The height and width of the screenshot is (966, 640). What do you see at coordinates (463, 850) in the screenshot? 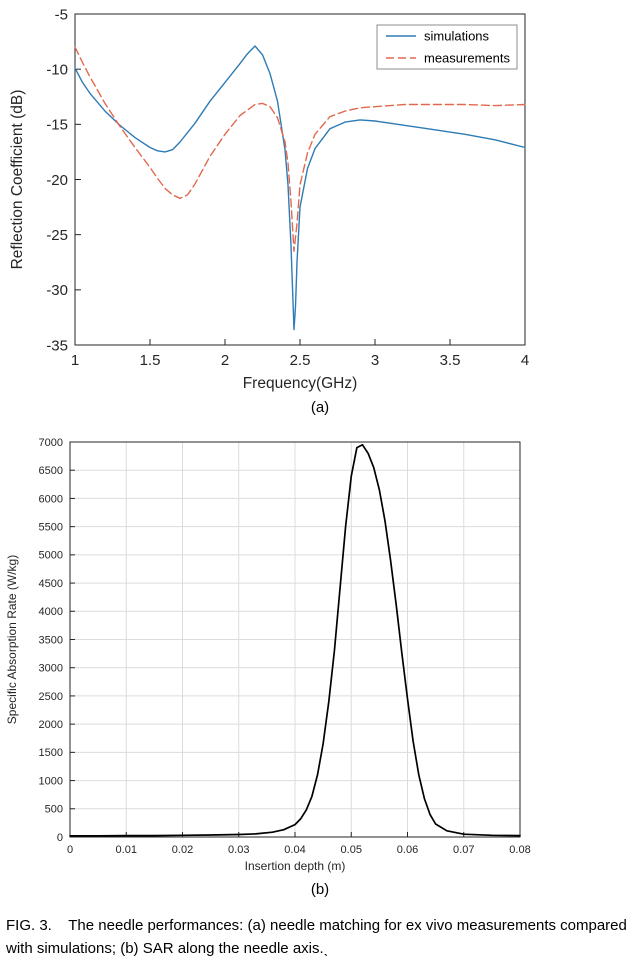
I see `x-tick-label: 0.07` at bounding box center [463, 850].